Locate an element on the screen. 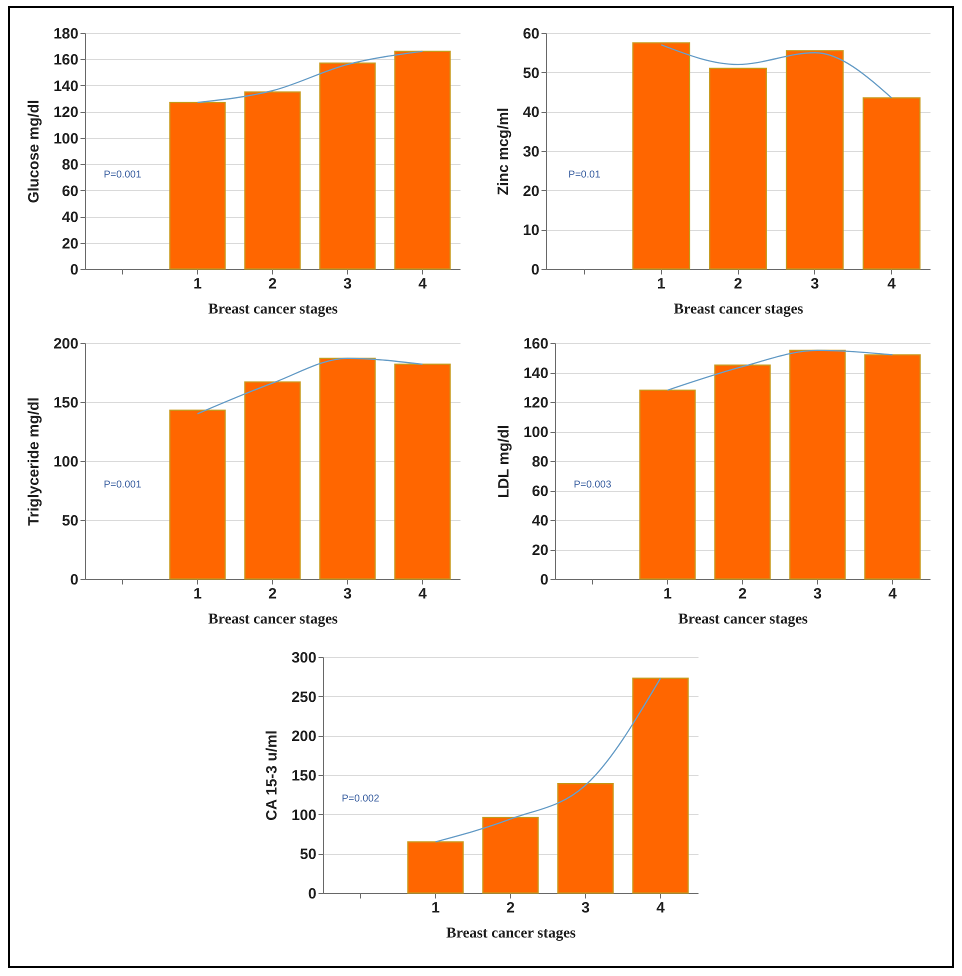 The image size is (962, 976). y-tick-label: 10 is located at coordinates (531, 231).